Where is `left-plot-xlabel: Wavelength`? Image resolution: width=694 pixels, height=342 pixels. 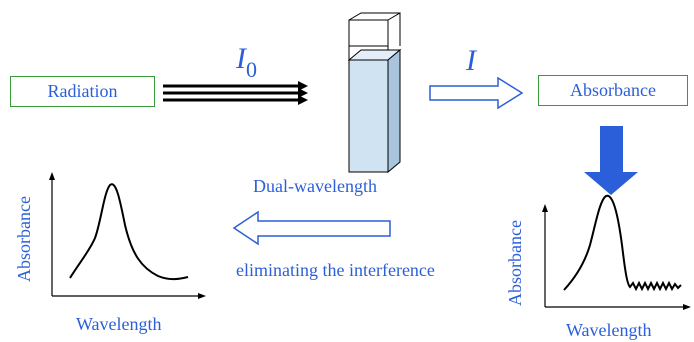 left-plot-xlabel: Wavelength is located at coordinates (119, 324).